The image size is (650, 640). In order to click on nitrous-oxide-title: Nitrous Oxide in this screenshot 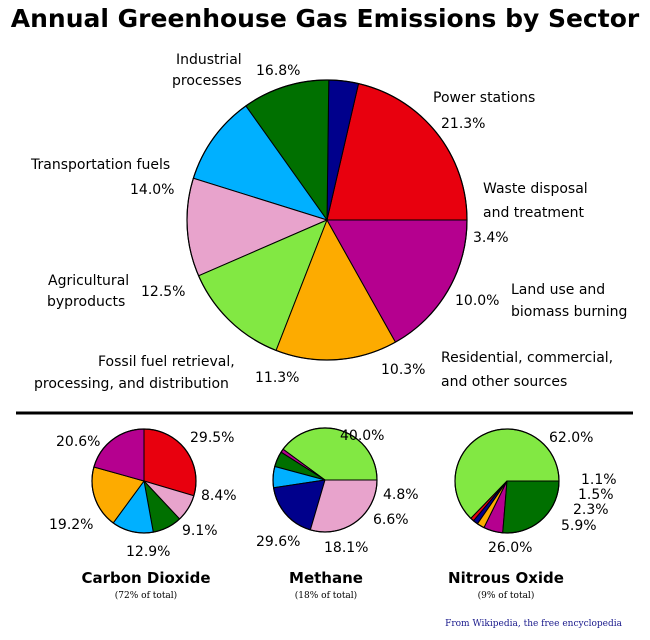, I will do `click(506, 578)`.